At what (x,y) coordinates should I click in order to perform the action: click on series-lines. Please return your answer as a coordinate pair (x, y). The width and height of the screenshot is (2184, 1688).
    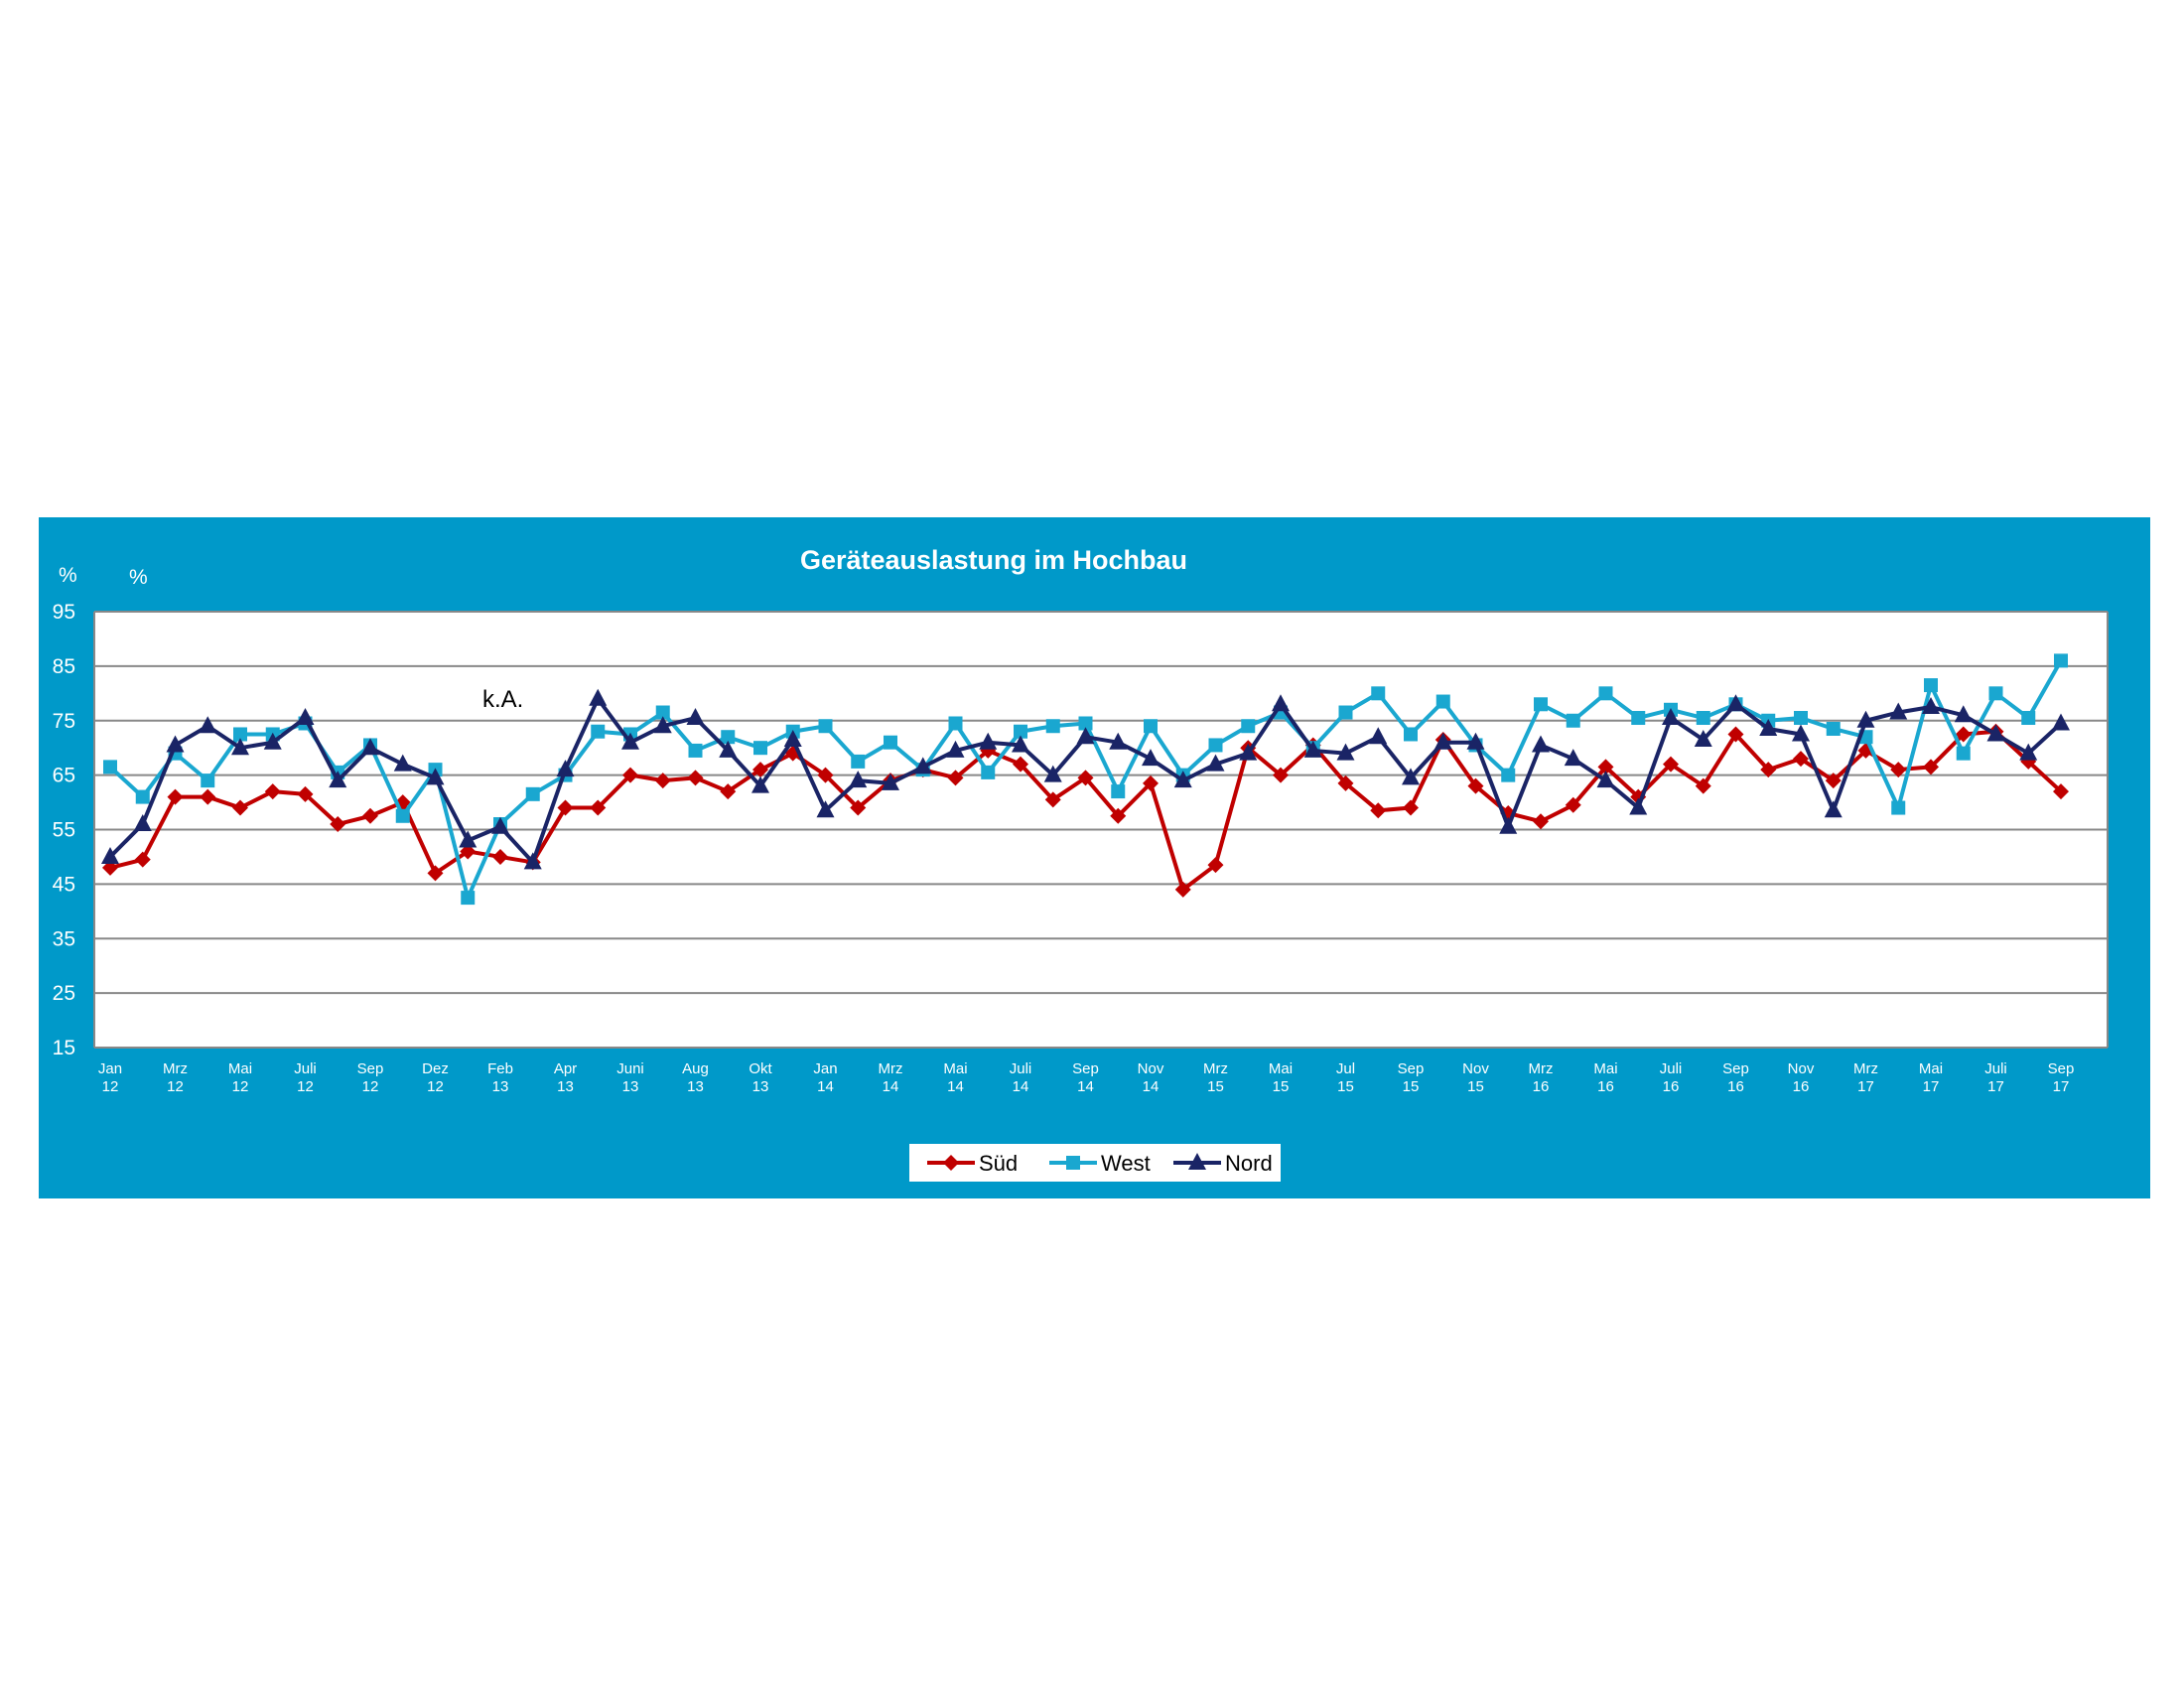
    Looking at the image, I should click on (1085, 779).